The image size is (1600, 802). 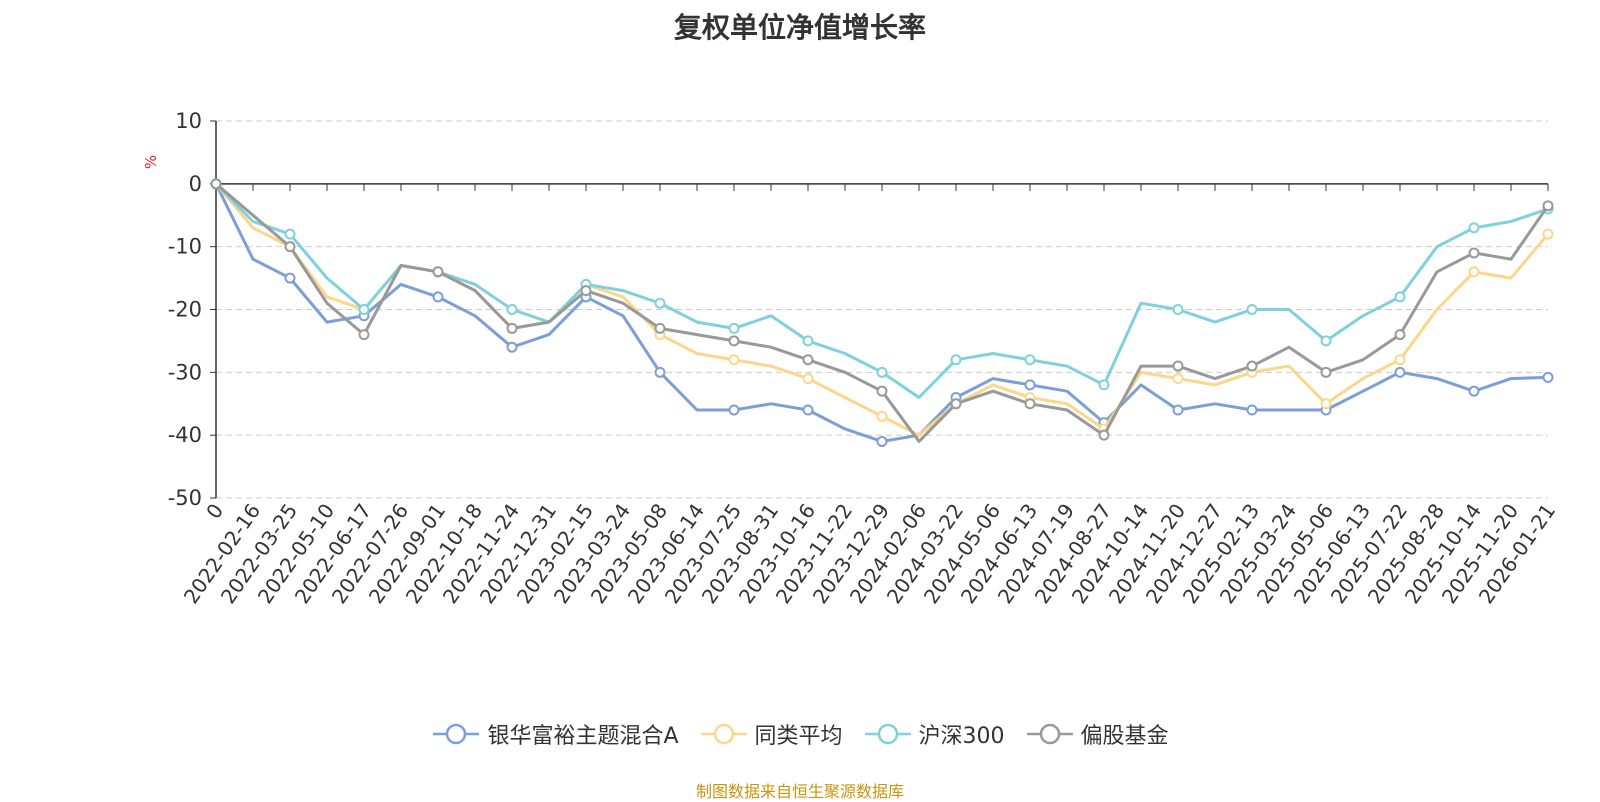 I want to click on y-tick-label: -30, so click(x=185, y=372).